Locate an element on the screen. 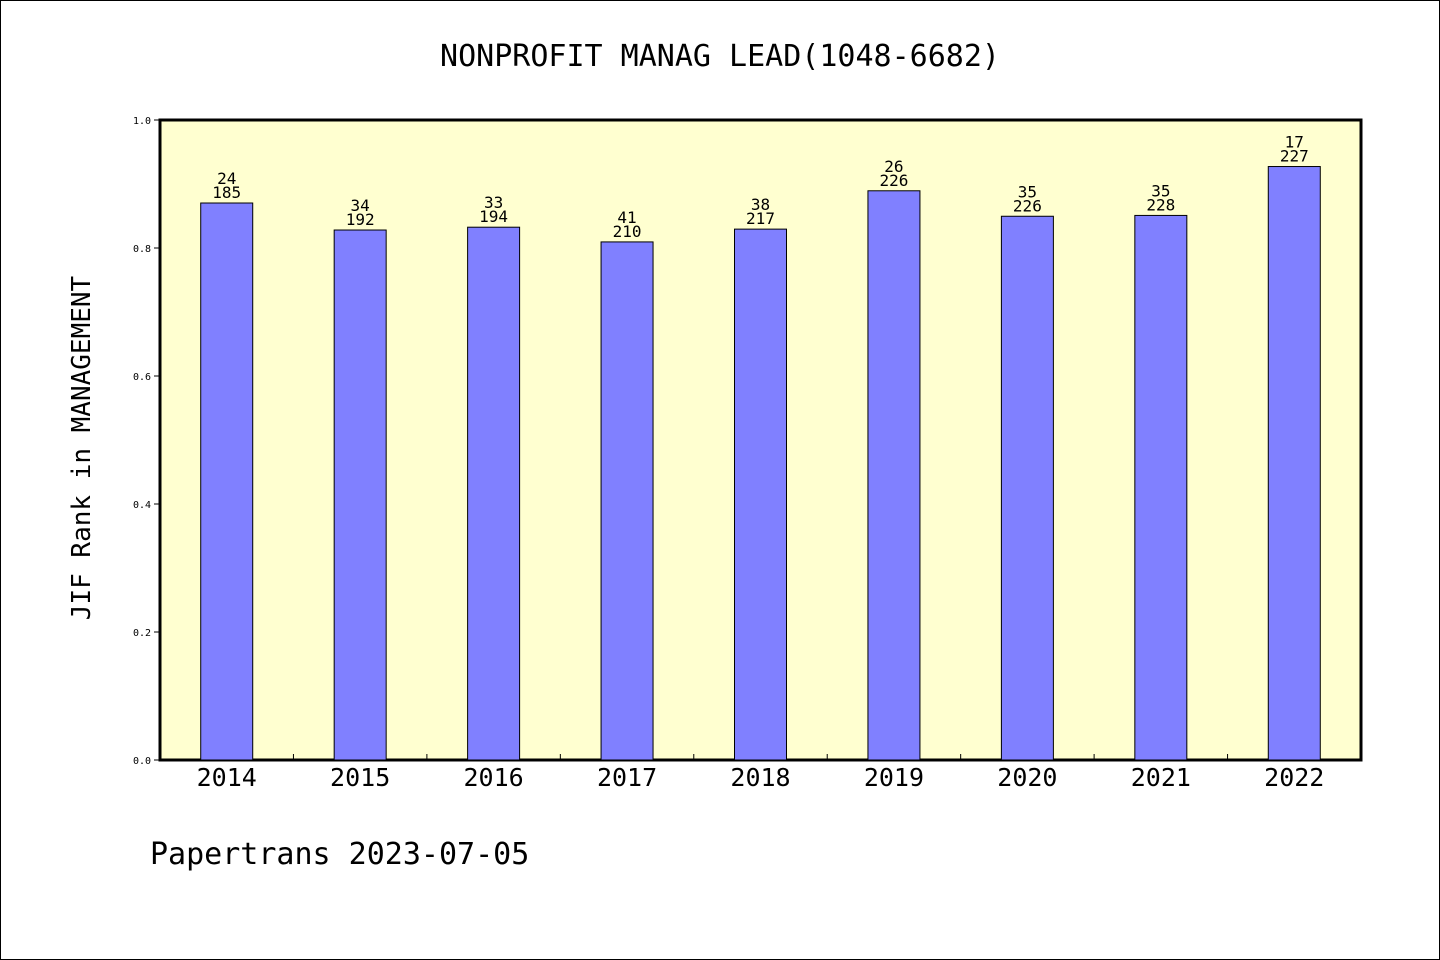  x-tick-label: 2014 is located at coordinates (227, 777).